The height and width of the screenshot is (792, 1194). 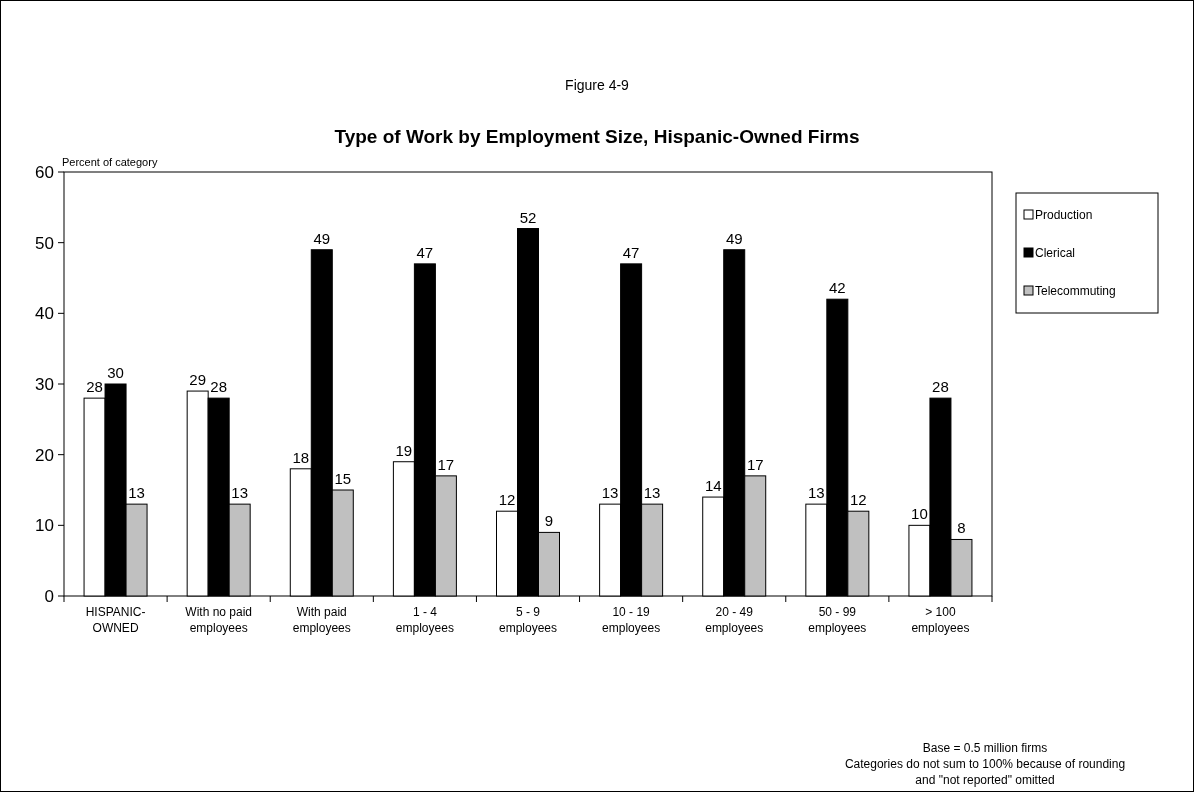 What do you see at coordinates (110, 162) in the screenshot?
I see `y-axis-title: Percent of category` at bounding box center [110, 162].